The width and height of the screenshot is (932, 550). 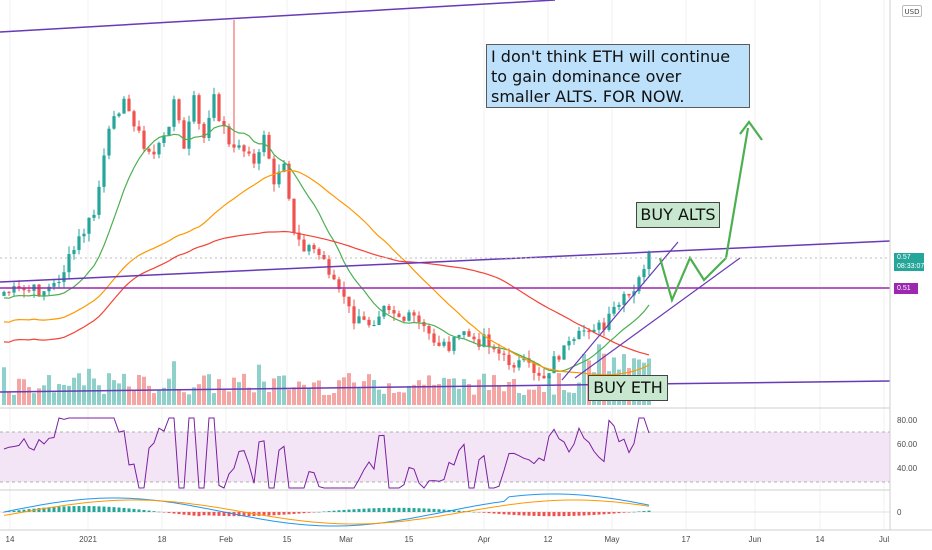 What do you see at coordinates (586, 76) in the screenshot?
I see `note-line-2: to gain dominance over` at bounding box center [586, 76].